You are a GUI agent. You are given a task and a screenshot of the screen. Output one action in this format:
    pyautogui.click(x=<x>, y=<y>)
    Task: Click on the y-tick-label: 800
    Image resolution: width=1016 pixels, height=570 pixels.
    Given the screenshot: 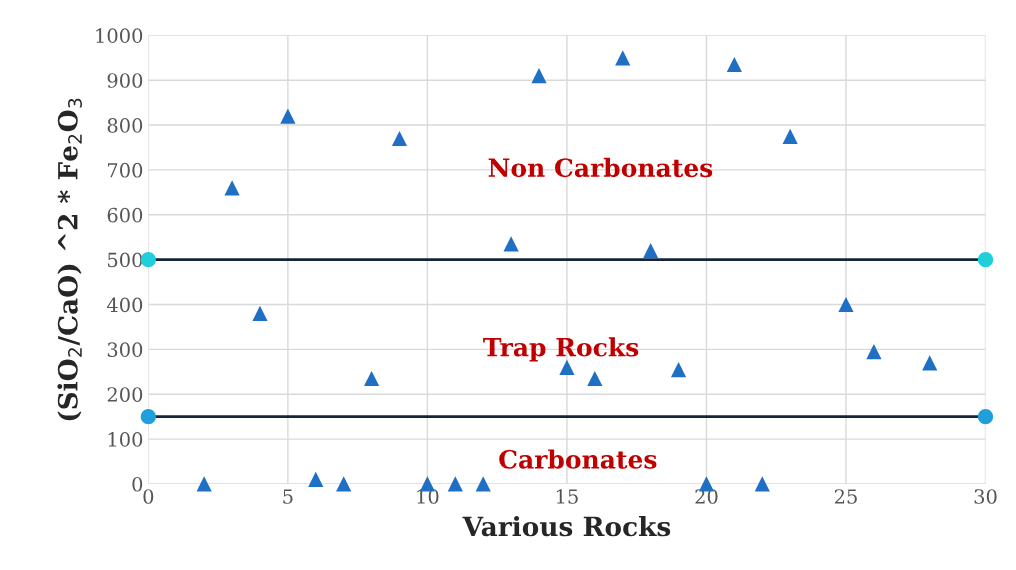 What is the action you would take?
    pyautogui.click(x=125, y=125)
    